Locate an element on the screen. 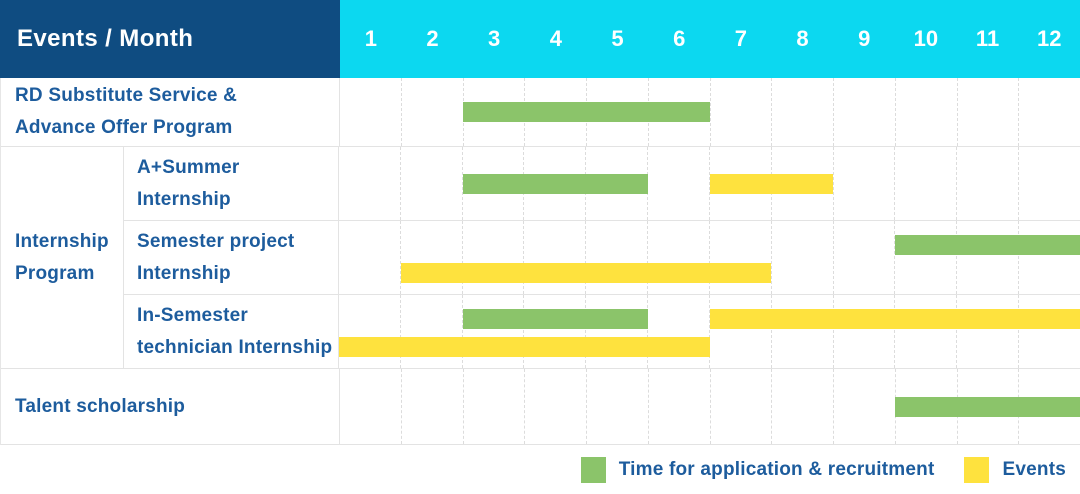 This screenshot has width=1080, height=494. month-header-cell: 6 is located at coordinates (679, 38).